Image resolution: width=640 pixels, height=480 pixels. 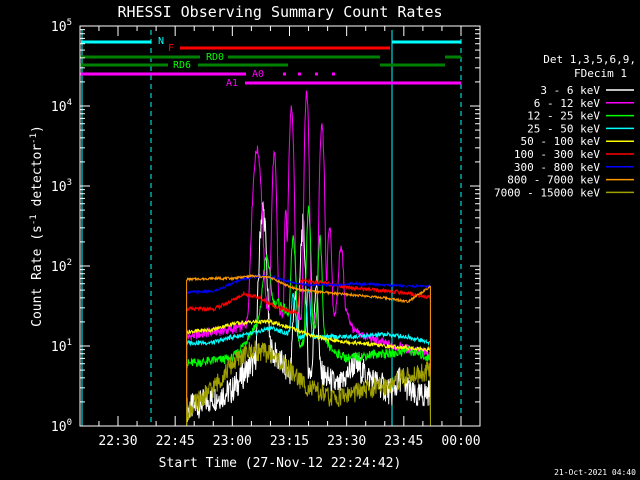 What do you see at coordinates (567, 103) in the screenshot?
I see `legend-entry-label: 6 - 12 keV` at bounding box center [567, 103].